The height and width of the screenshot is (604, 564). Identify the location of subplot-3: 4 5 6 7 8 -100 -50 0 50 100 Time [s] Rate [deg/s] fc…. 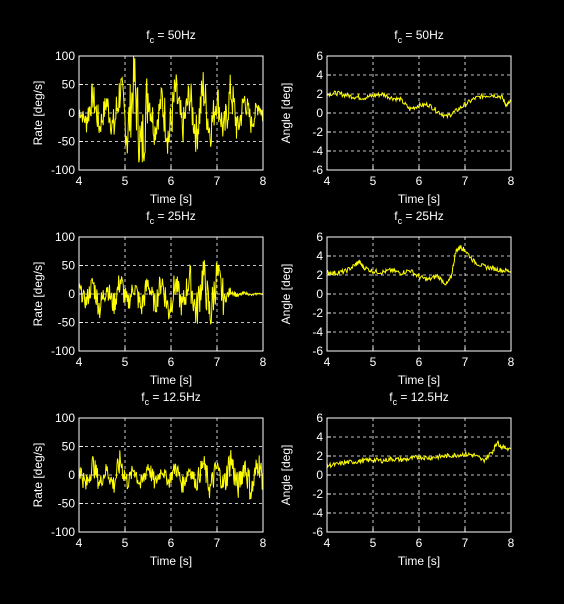
(149, 298).